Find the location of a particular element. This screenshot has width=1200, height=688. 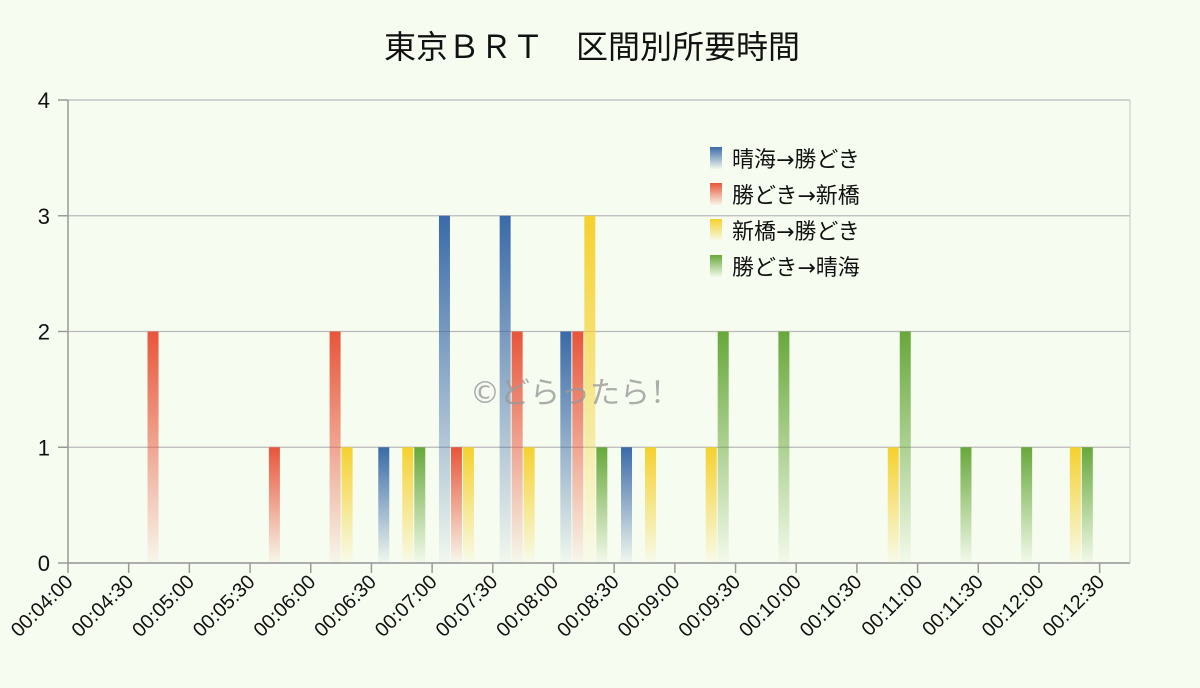

x-tick-label: 00:08:00 is located at coordinates (527, 606).